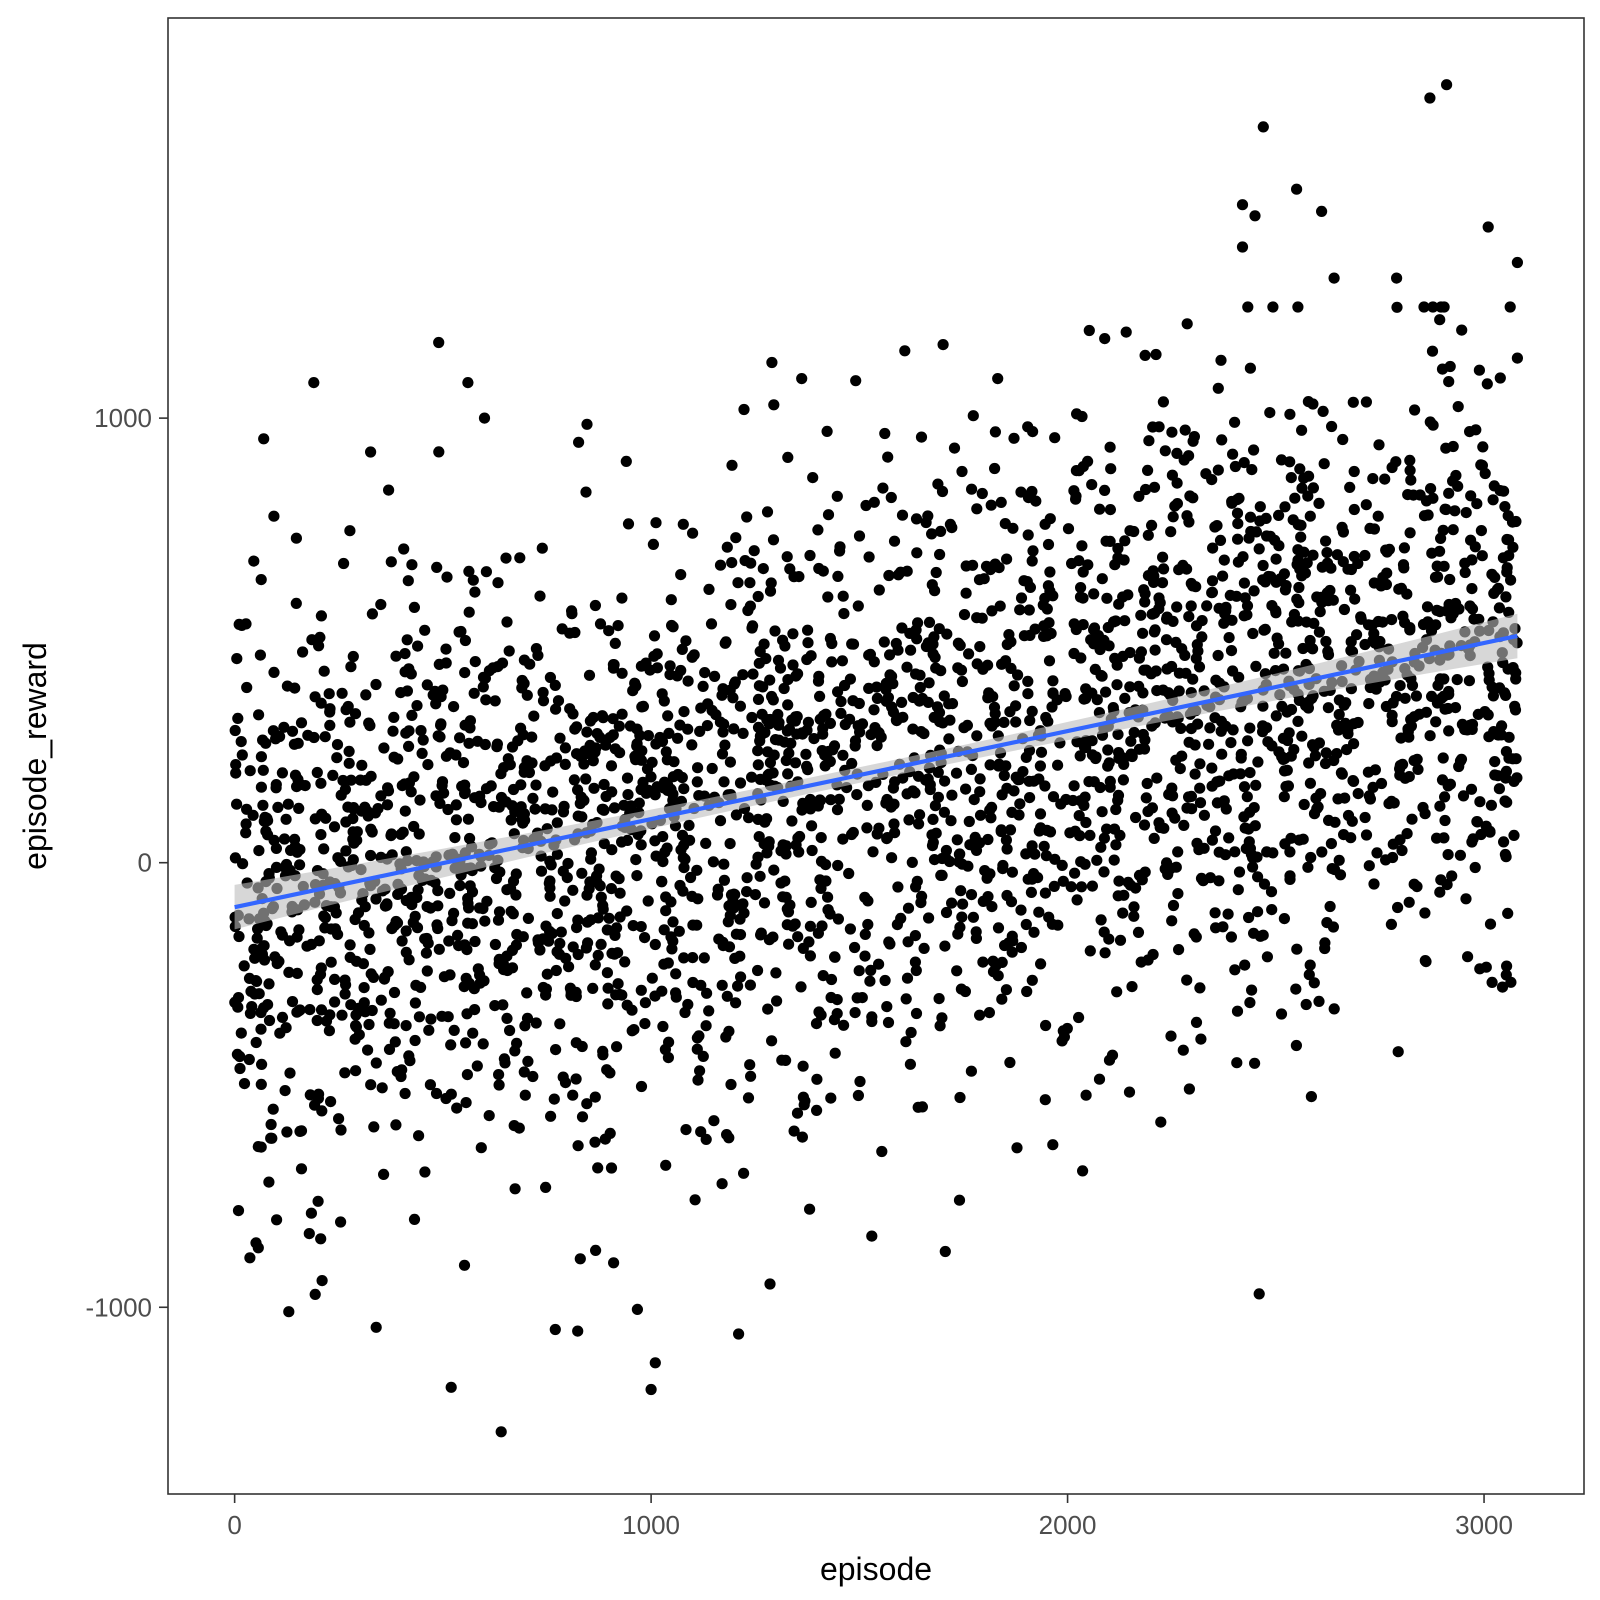 The width and height of the screenshot is (1600, 1600). Describe the element at coordinates (876, 771) in the screenshot. I see `trend-layer` at that location.